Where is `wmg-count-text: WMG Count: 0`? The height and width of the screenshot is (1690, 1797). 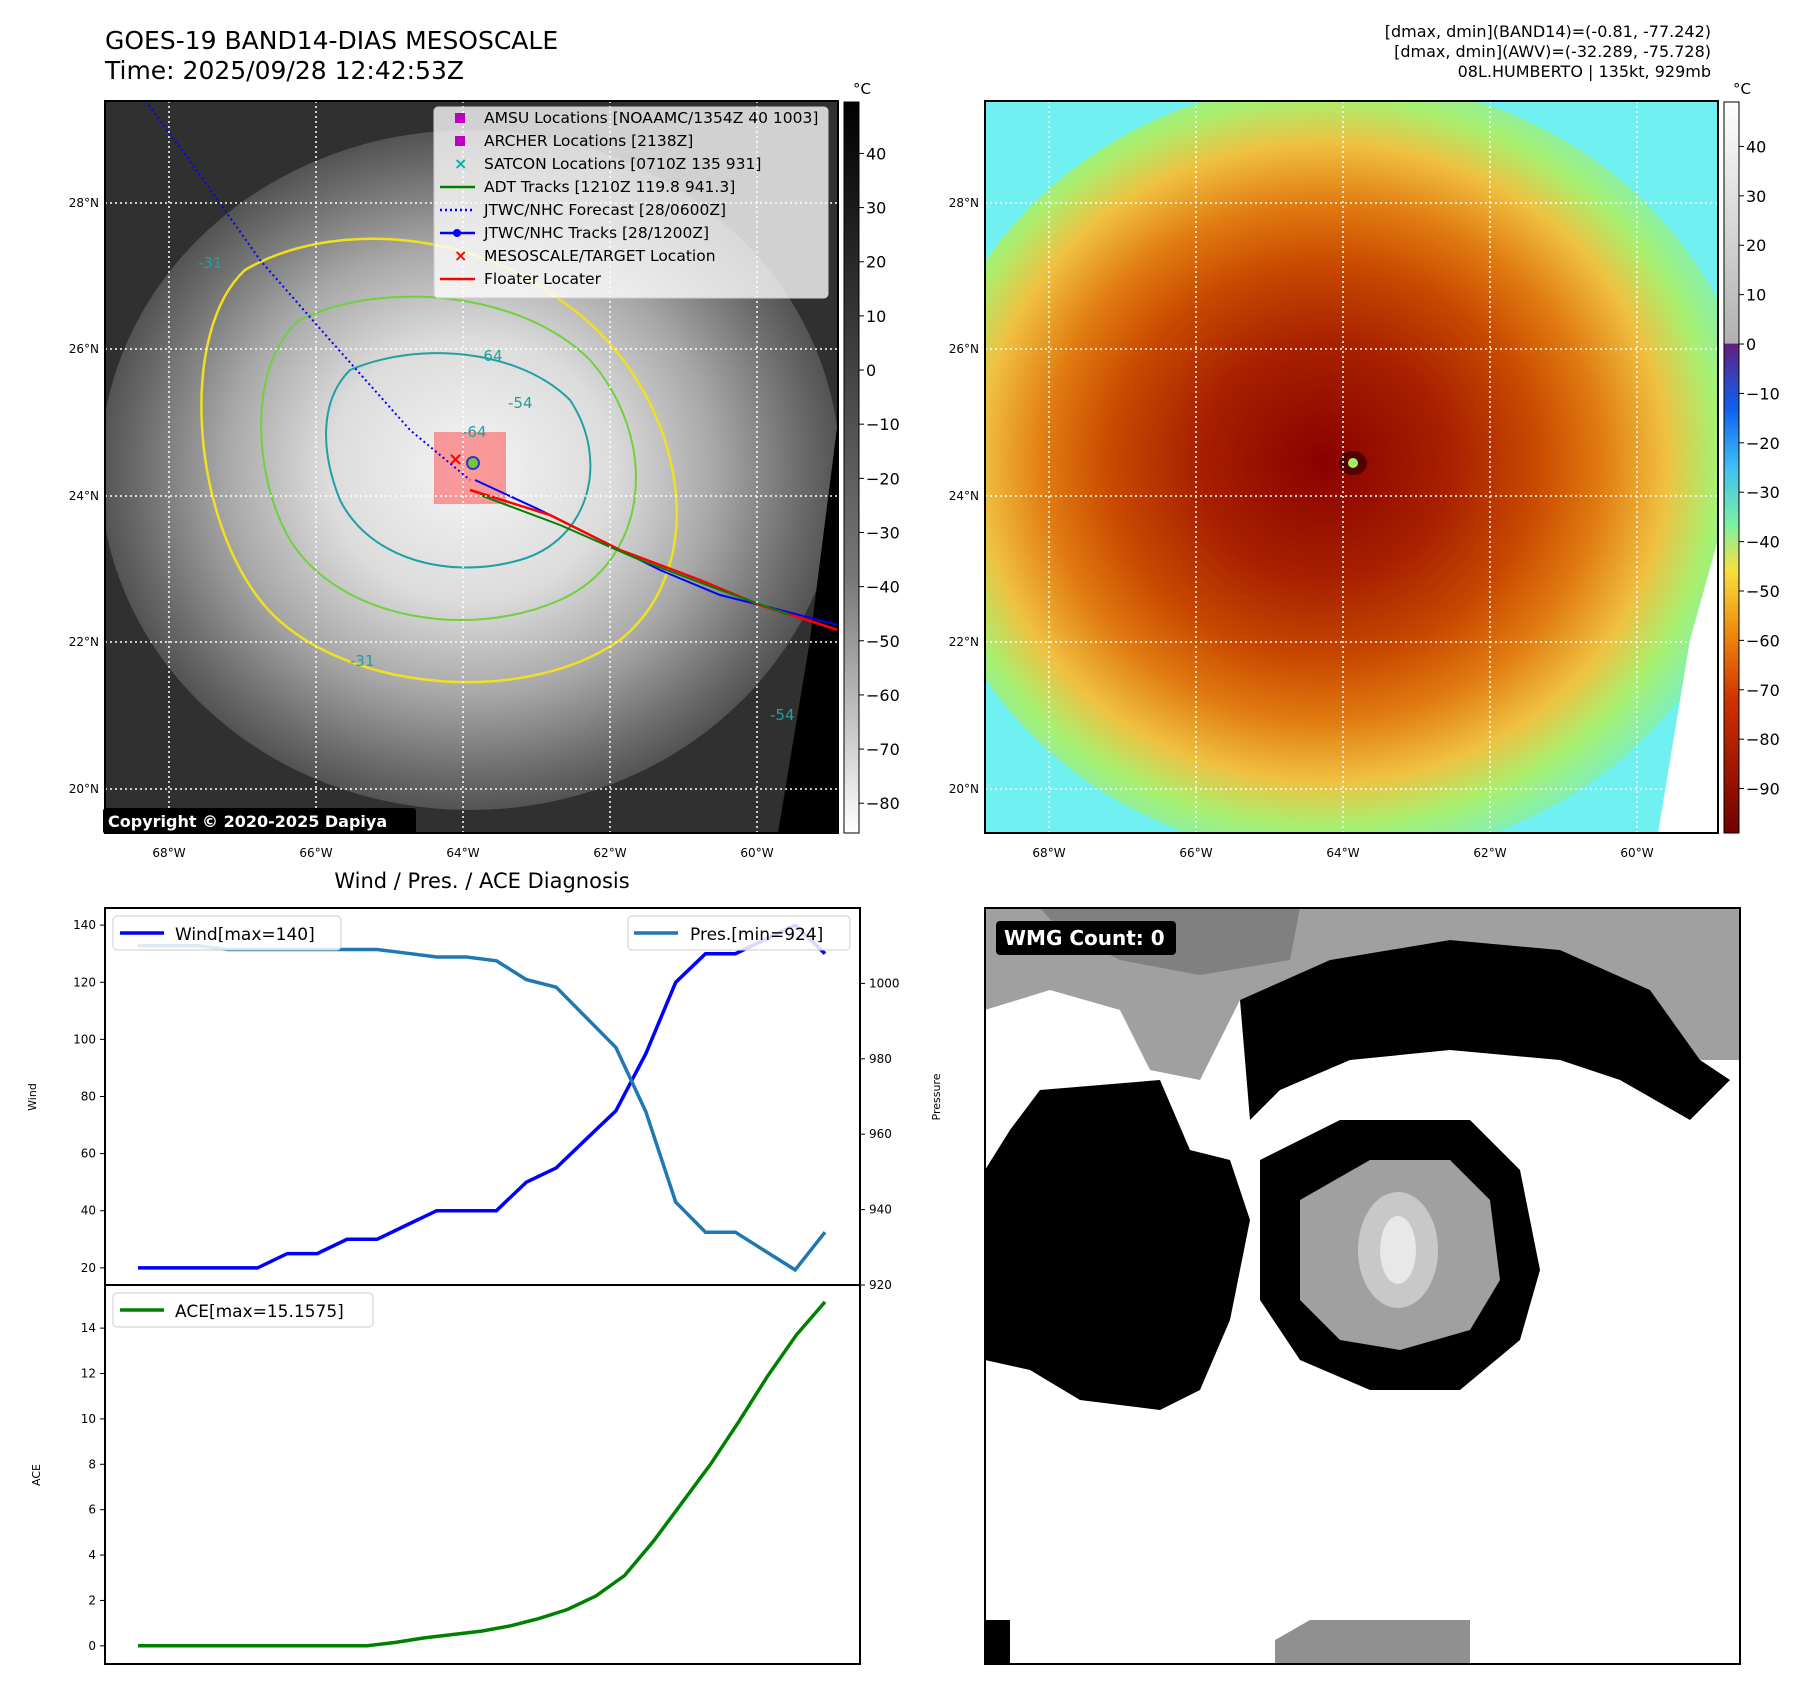 wmg-count-text: WMG Count: 0 is located at coordinates (1084, 938).